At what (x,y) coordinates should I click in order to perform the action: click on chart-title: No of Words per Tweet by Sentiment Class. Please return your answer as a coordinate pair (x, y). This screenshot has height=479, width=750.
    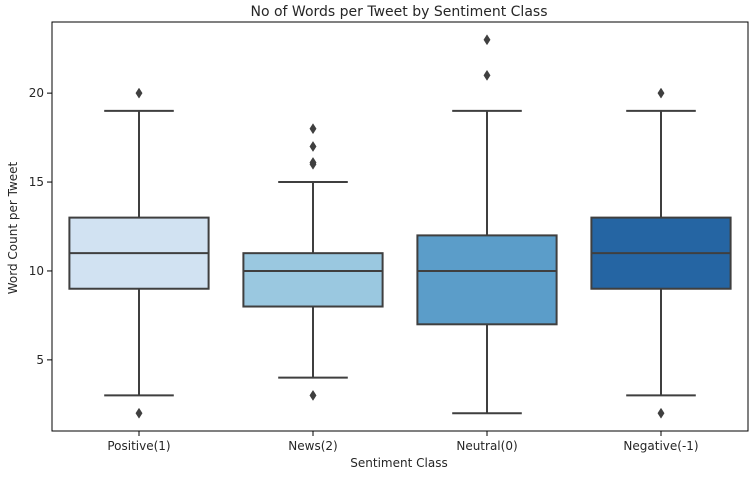
    Looking at the image, I should click on (399, 12).